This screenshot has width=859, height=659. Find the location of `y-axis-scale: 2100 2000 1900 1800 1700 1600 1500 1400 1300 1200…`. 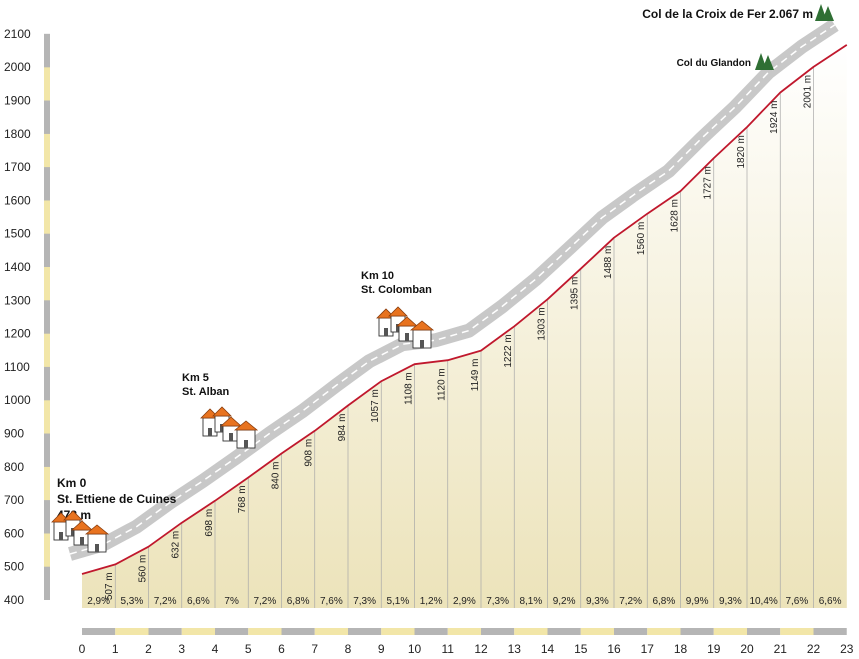

y-axis-scale: 2100 2000 1900 1800 1700 1600 1500 1400 1300 1200… is located at coordinates (27, 317).